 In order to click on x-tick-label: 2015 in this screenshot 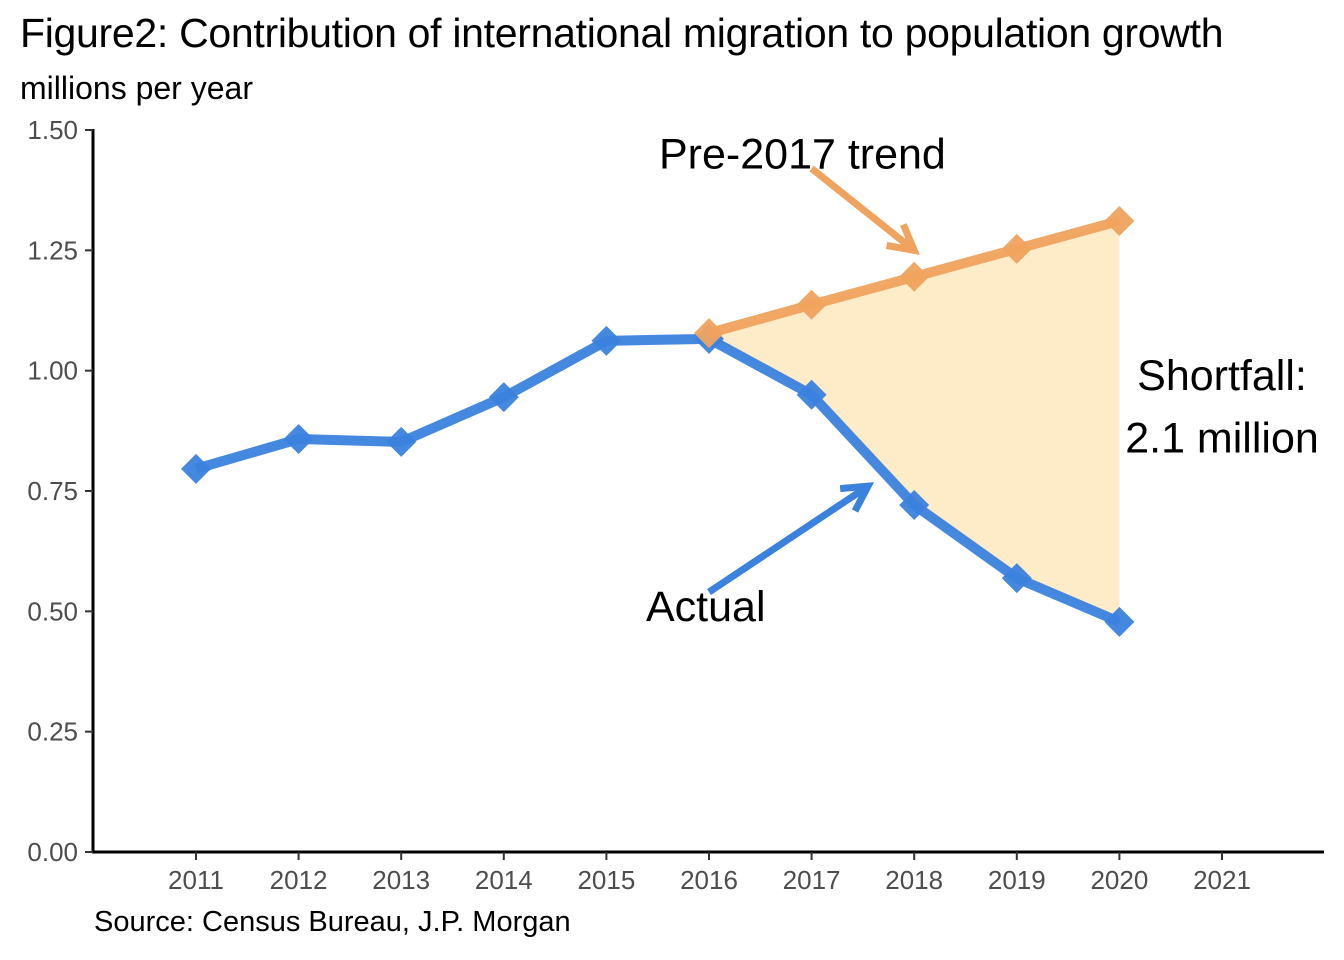, I will do `click(606, 880)`.